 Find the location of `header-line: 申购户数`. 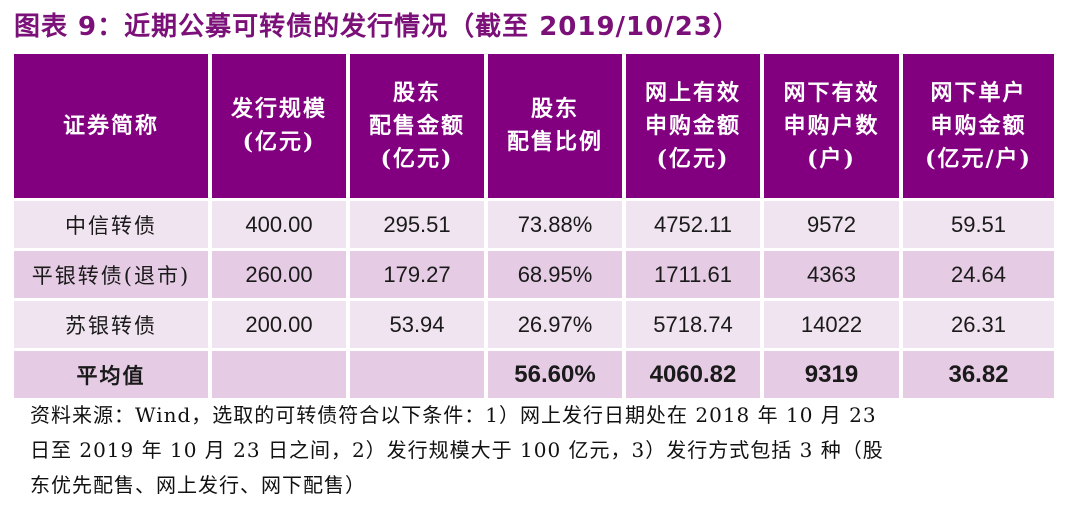

header-line: 申购户数 is located at coordinates (831, 125).